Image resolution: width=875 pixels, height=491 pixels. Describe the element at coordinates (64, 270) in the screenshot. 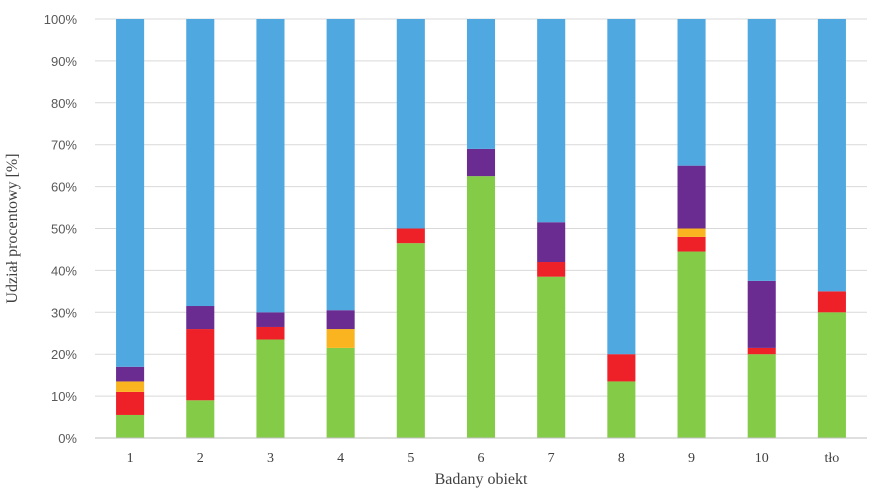

I see `y-tick-label: 40%` at that location.